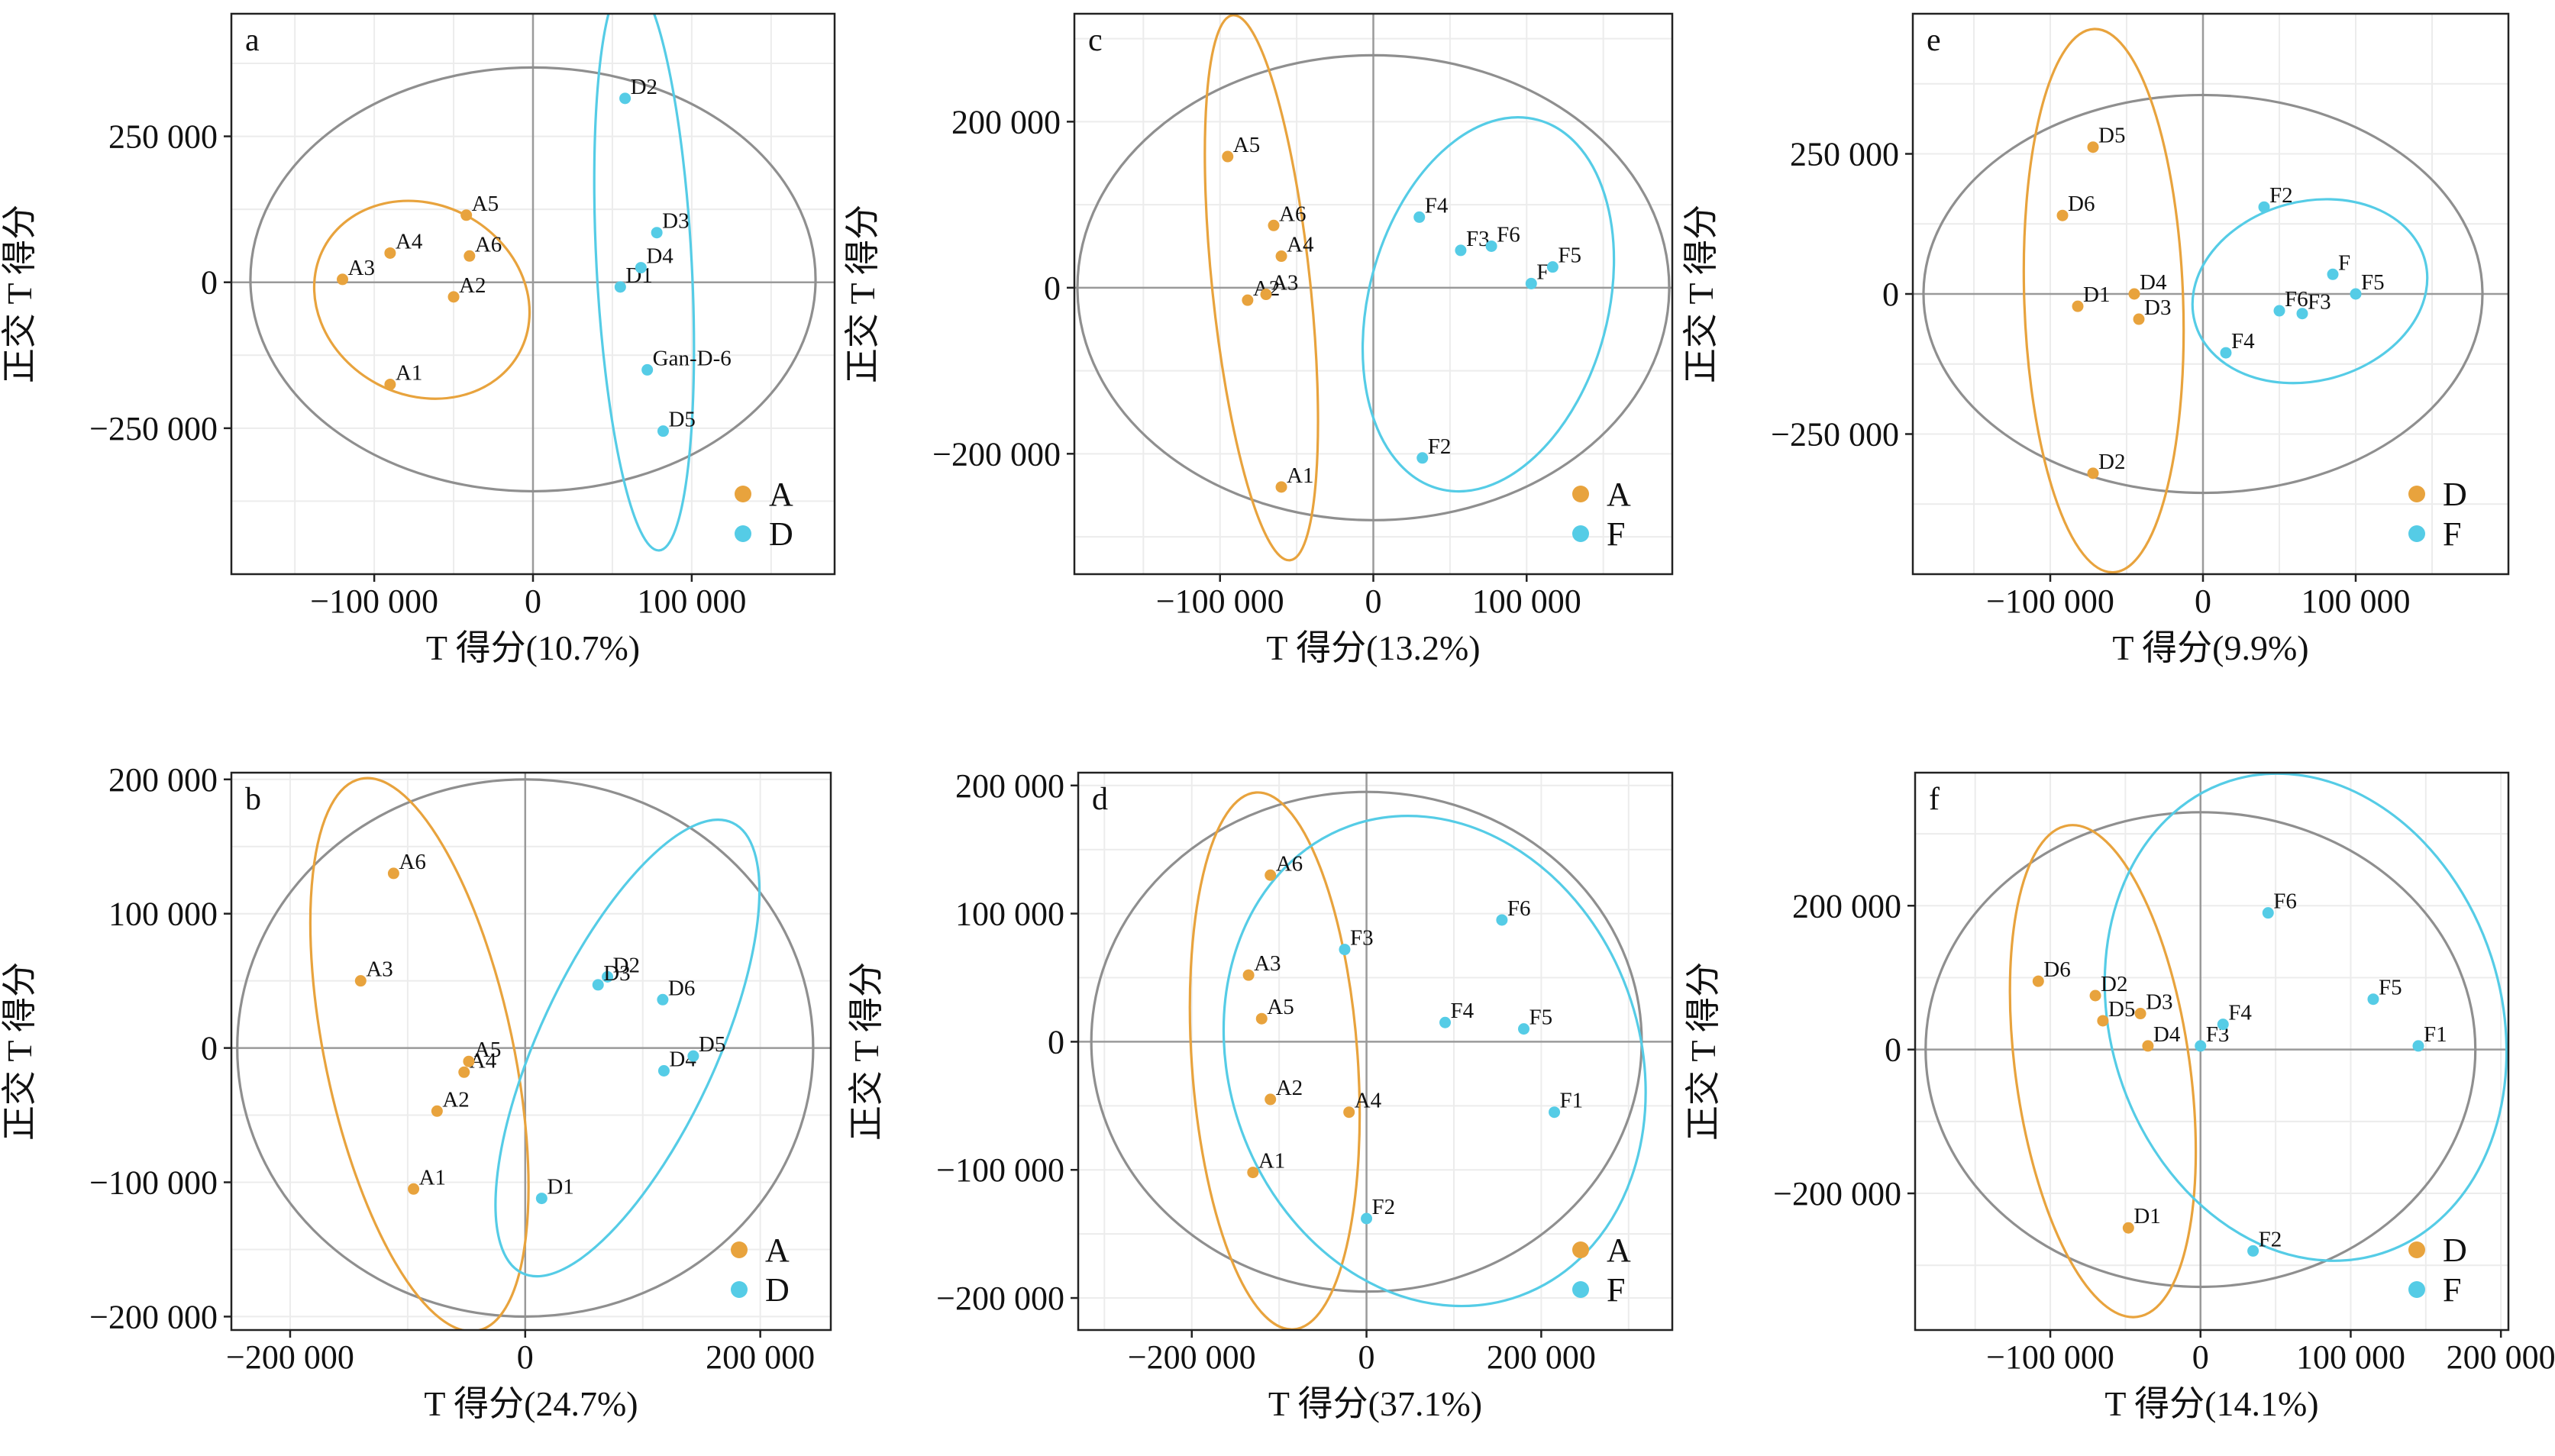 Image resolution: width=2555 pixels, height=1456 pixels. I want to click on x-axis-title: T 得分(9.9%), so click(2210, 647).